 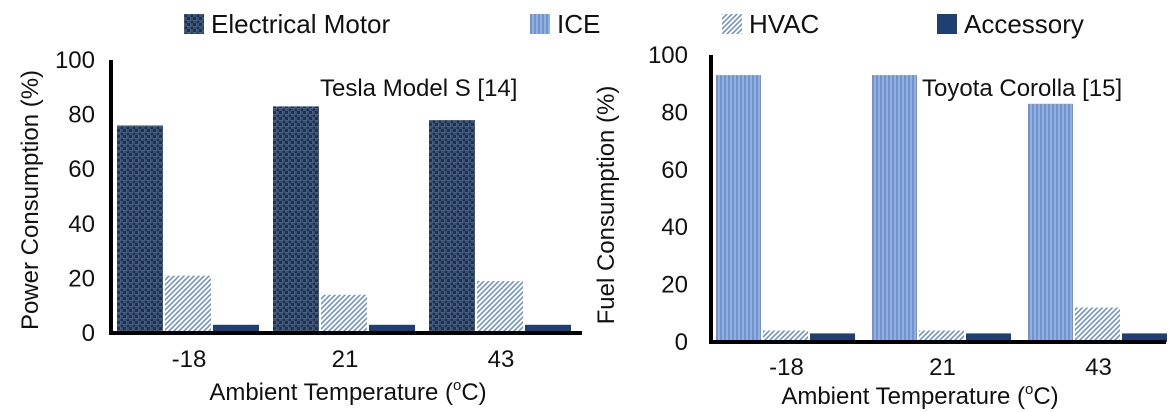 I want to click on legend-item-electrical-motor: Electrical Motor, so click(x=287, y=24).